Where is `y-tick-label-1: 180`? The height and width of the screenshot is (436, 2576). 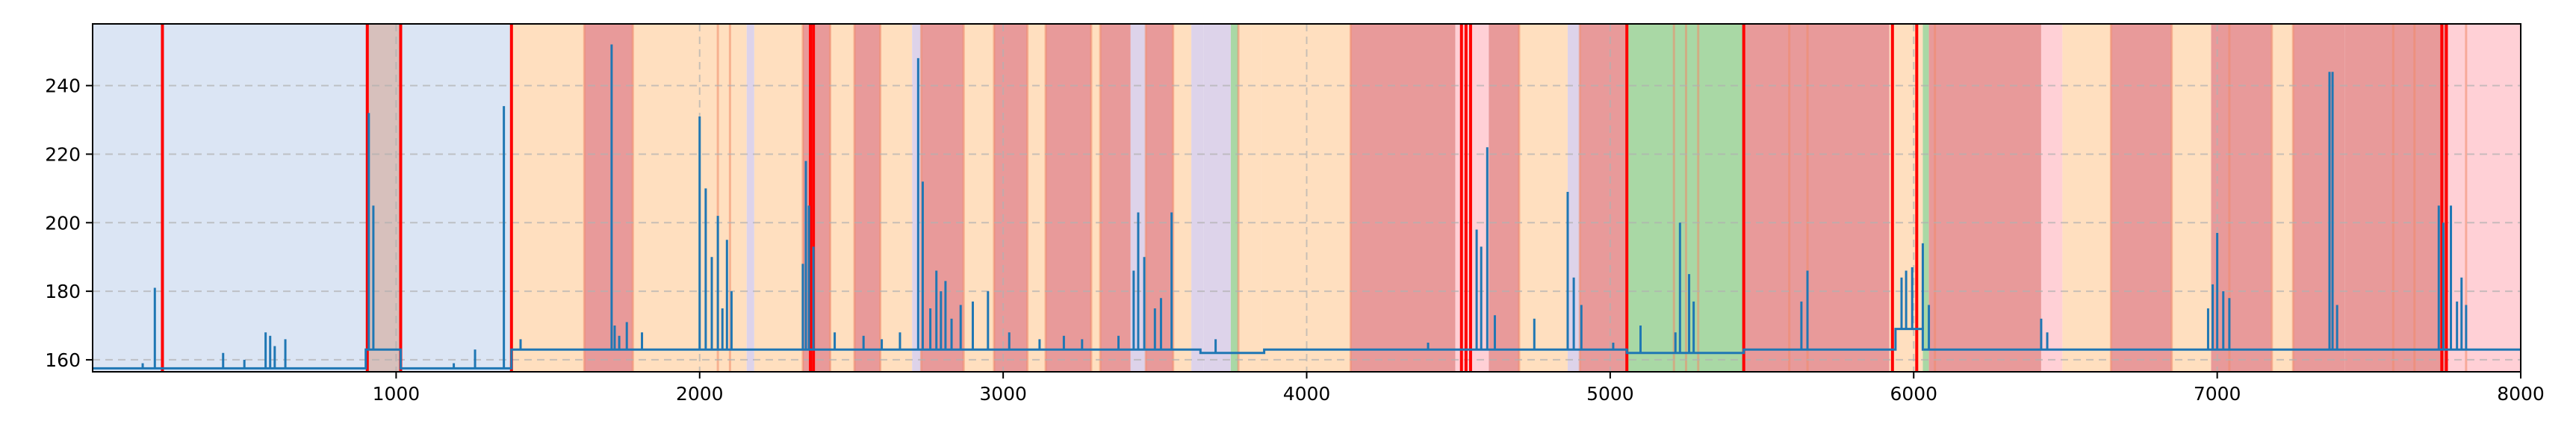
y-tick-label-1: 180 is located at coordinates (63, 291).